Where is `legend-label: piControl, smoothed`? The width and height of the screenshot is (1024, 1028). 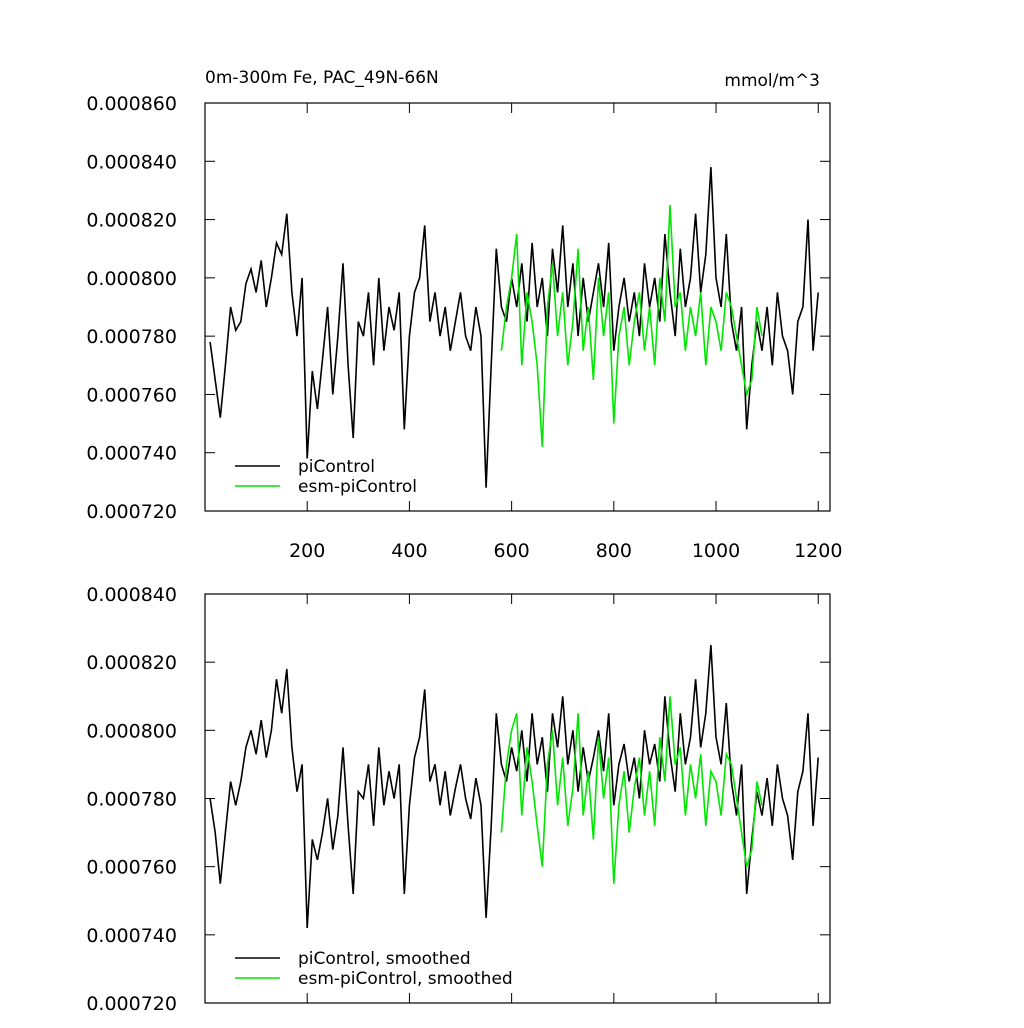
legend-label: piControl, smoothed is located at coordinates (384, 959).